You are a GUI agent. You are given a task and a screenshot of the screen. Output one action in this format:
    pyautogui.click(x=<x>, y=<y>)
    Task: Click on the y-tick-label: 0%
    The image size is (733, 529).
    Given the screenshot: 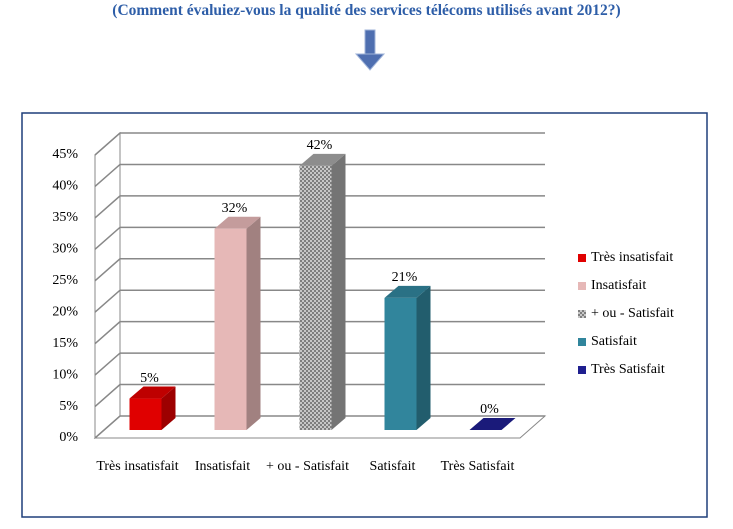 What is the action you would take?
    pyautogui.click(x=68, y=437)
    